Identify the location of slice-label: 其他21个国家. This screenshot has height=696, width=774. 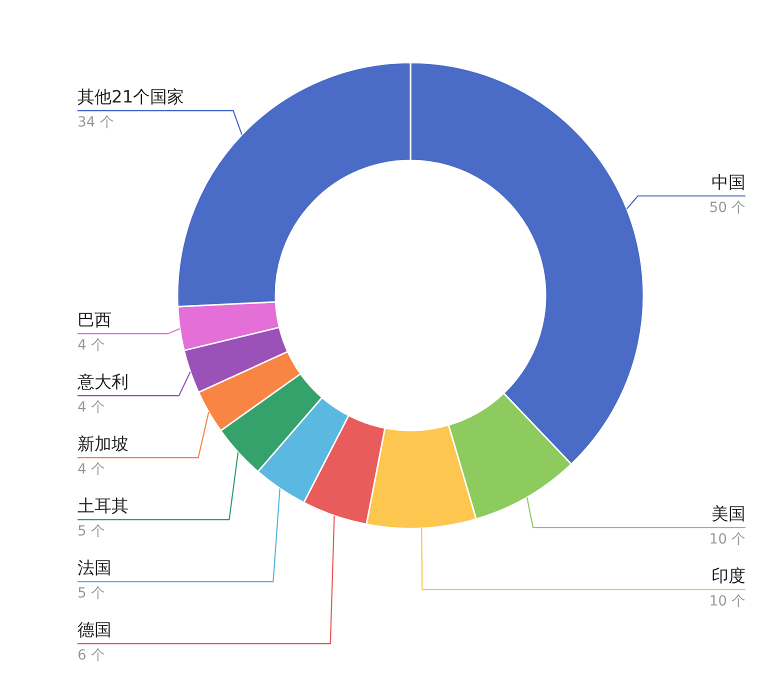
(131, 98).